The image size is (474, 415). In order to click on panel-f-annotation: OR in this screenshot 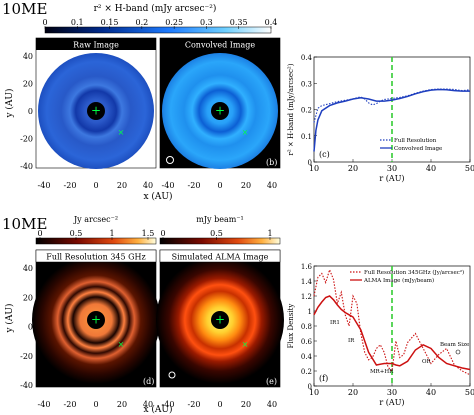, I will do `click(427, 362)`.